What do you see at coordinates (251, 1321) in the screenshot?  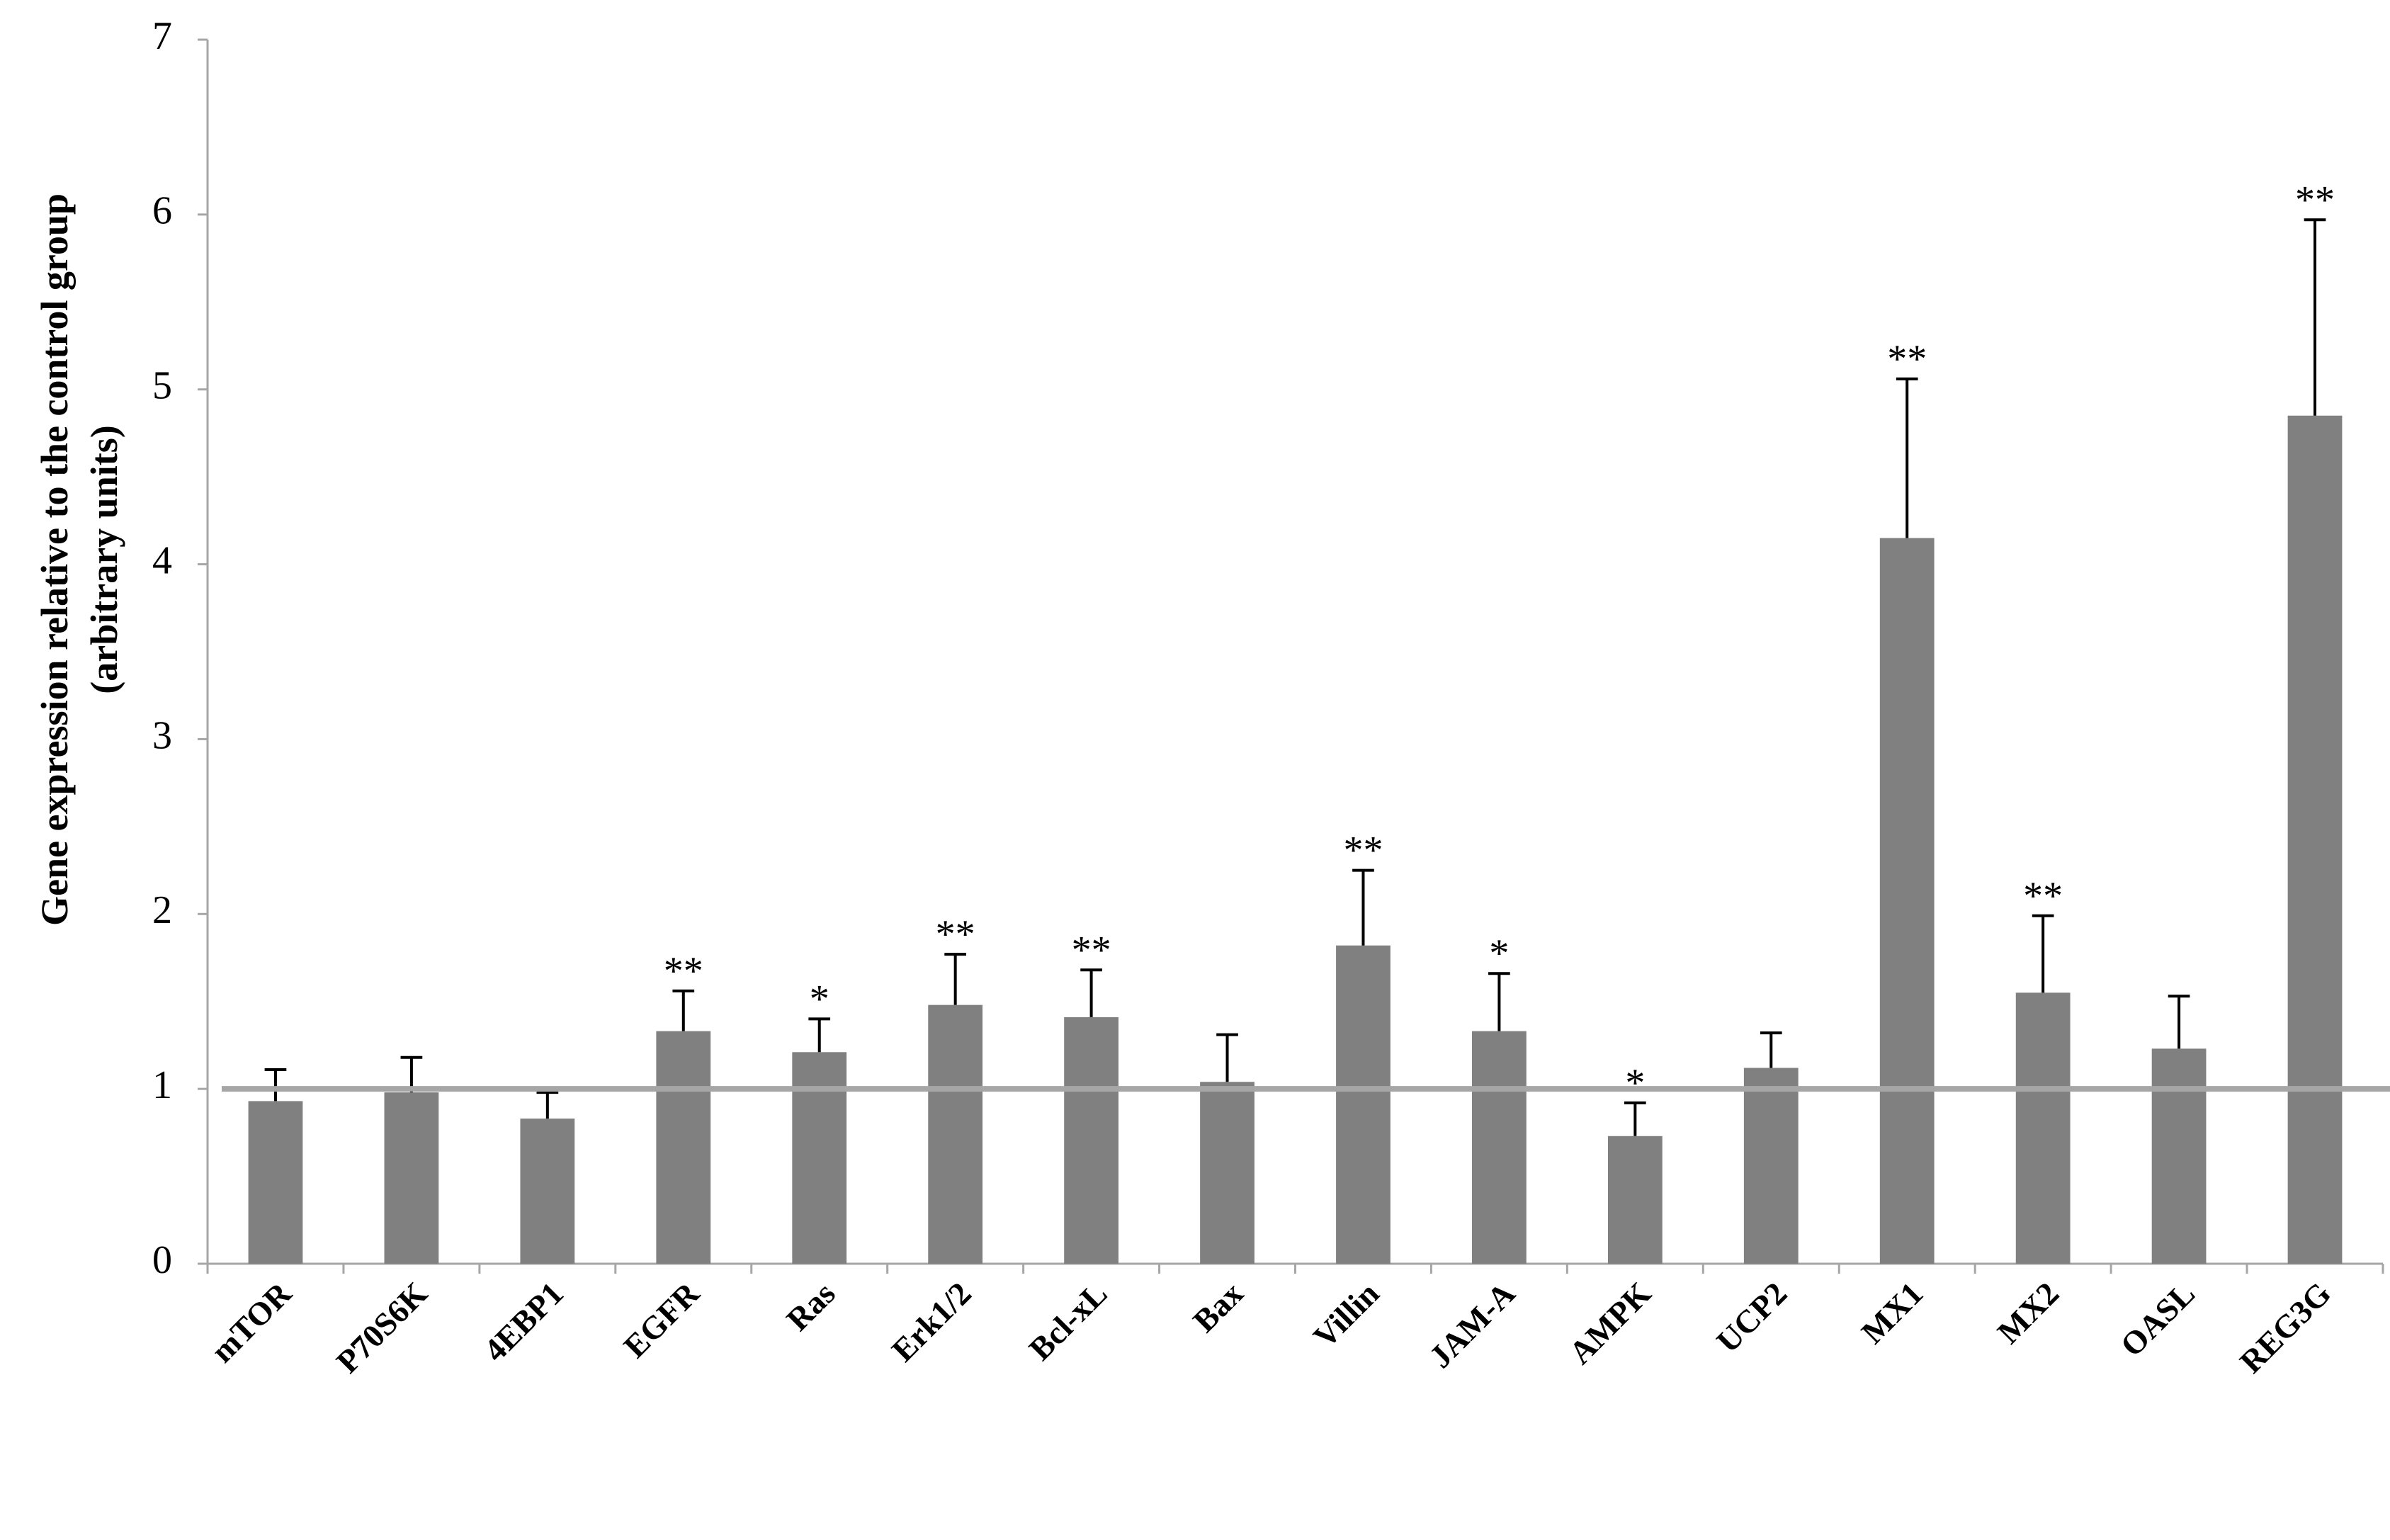 I see `x-tick-label: mTOR` at bounding box center [251, 1321].